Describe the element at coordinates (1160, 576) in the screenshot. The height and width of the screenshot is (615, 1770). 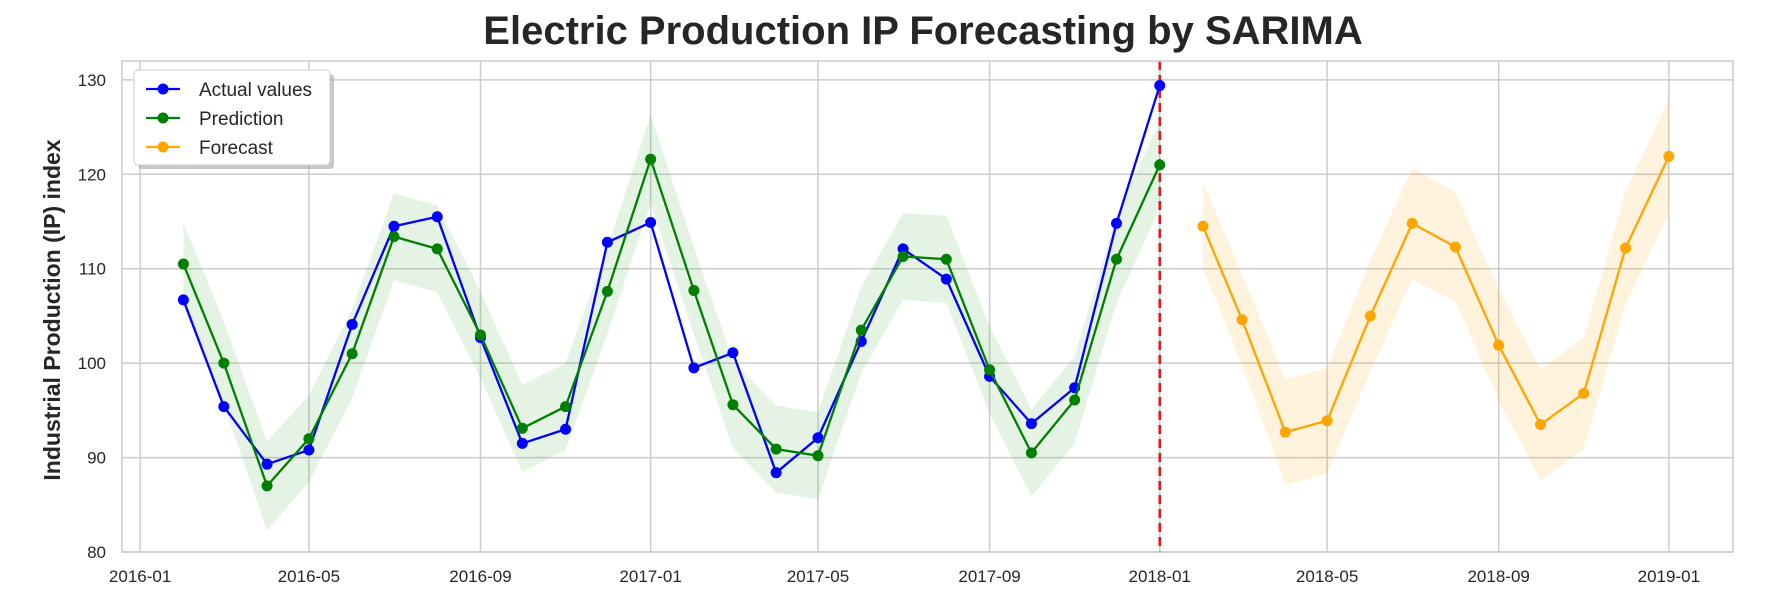
I see `x-tick-label: 2018-01` at that location.